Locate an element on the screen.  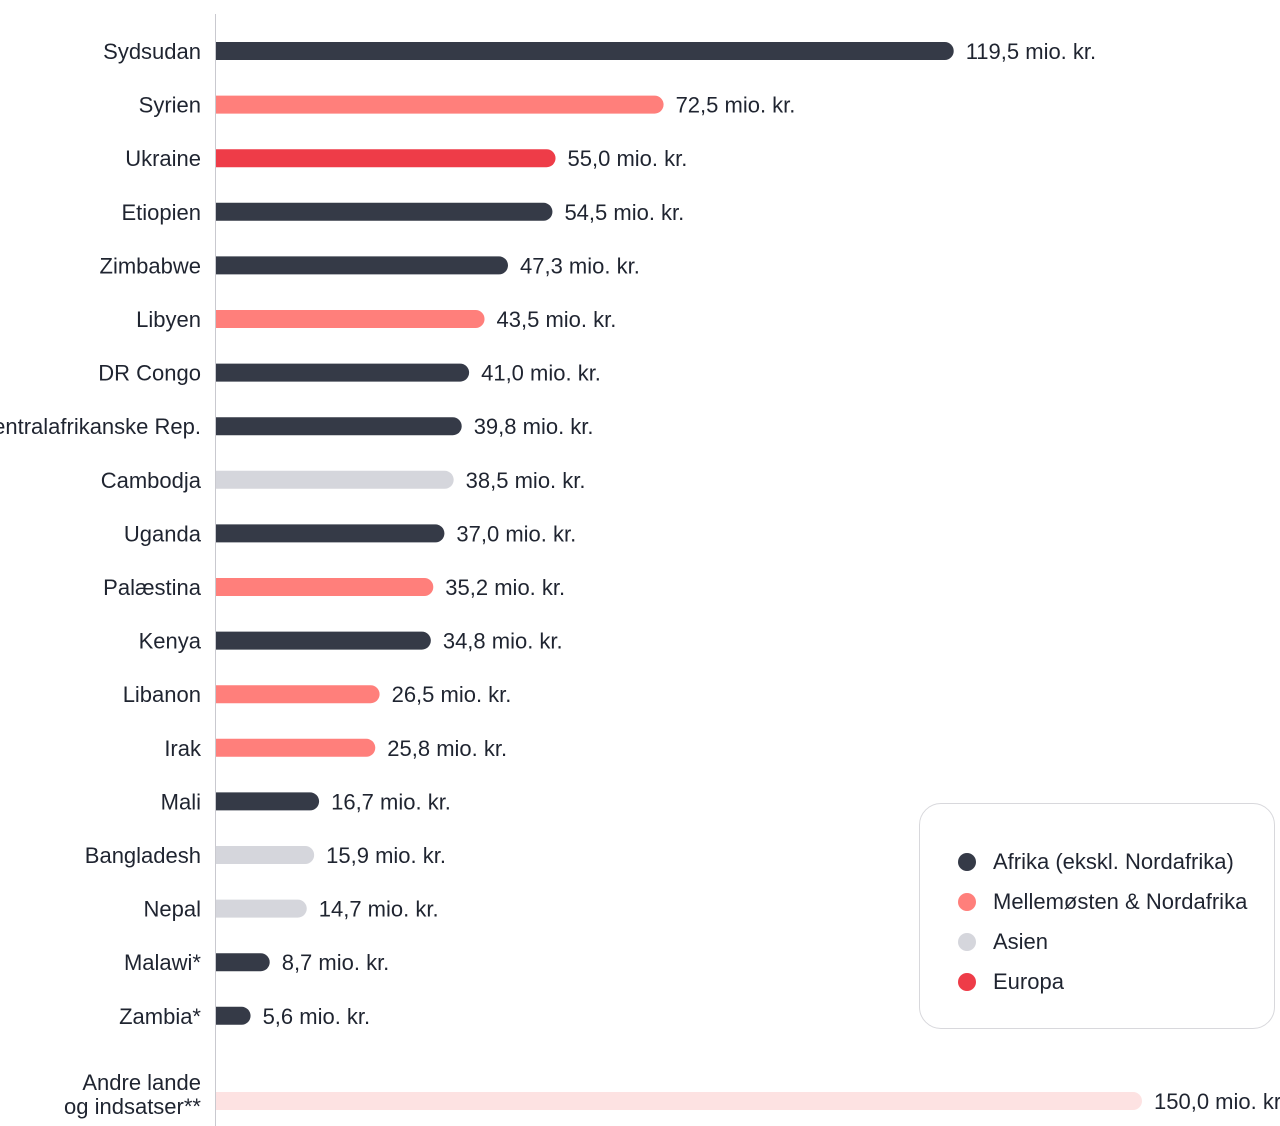
category-label-palæstina: Palæstina is located at coordinates (152, 587).